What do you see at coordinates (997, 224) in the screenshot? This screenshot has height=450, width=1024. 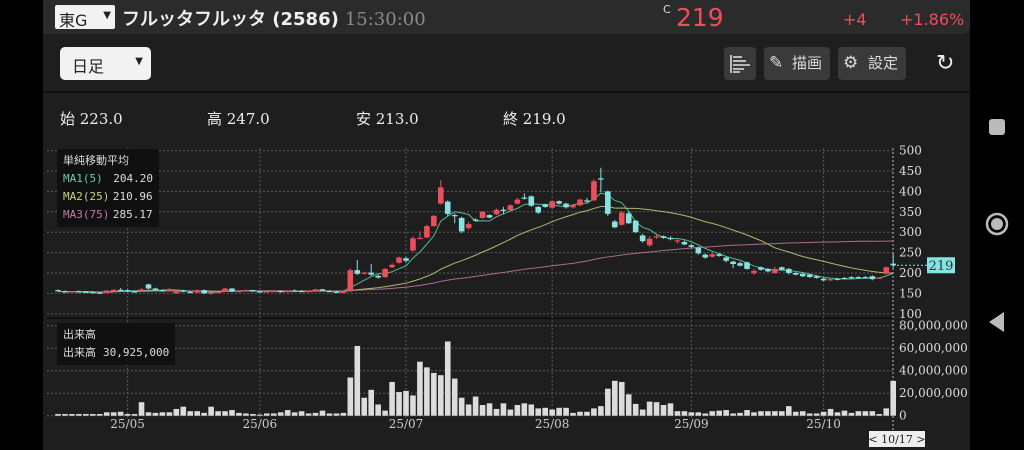 I see `home-circle-icon` at bounding box center [997, 224].